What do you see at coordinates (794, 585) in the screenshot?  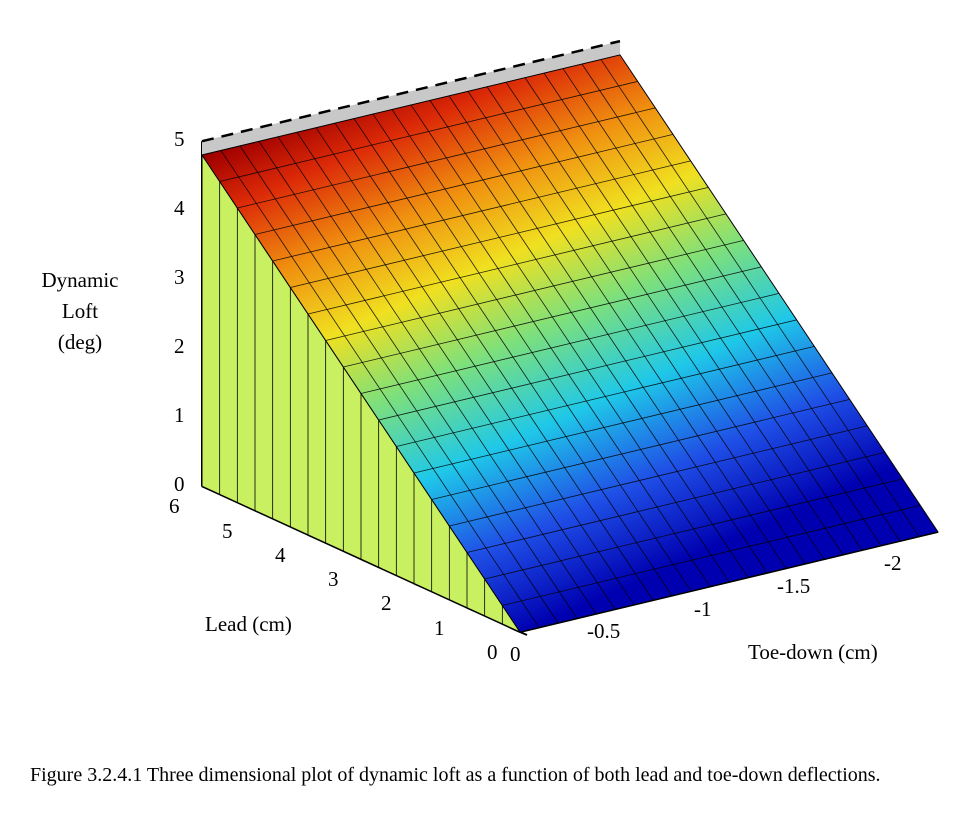 I see `x-tick-label: -1.5` at bounding box center [794, 585].